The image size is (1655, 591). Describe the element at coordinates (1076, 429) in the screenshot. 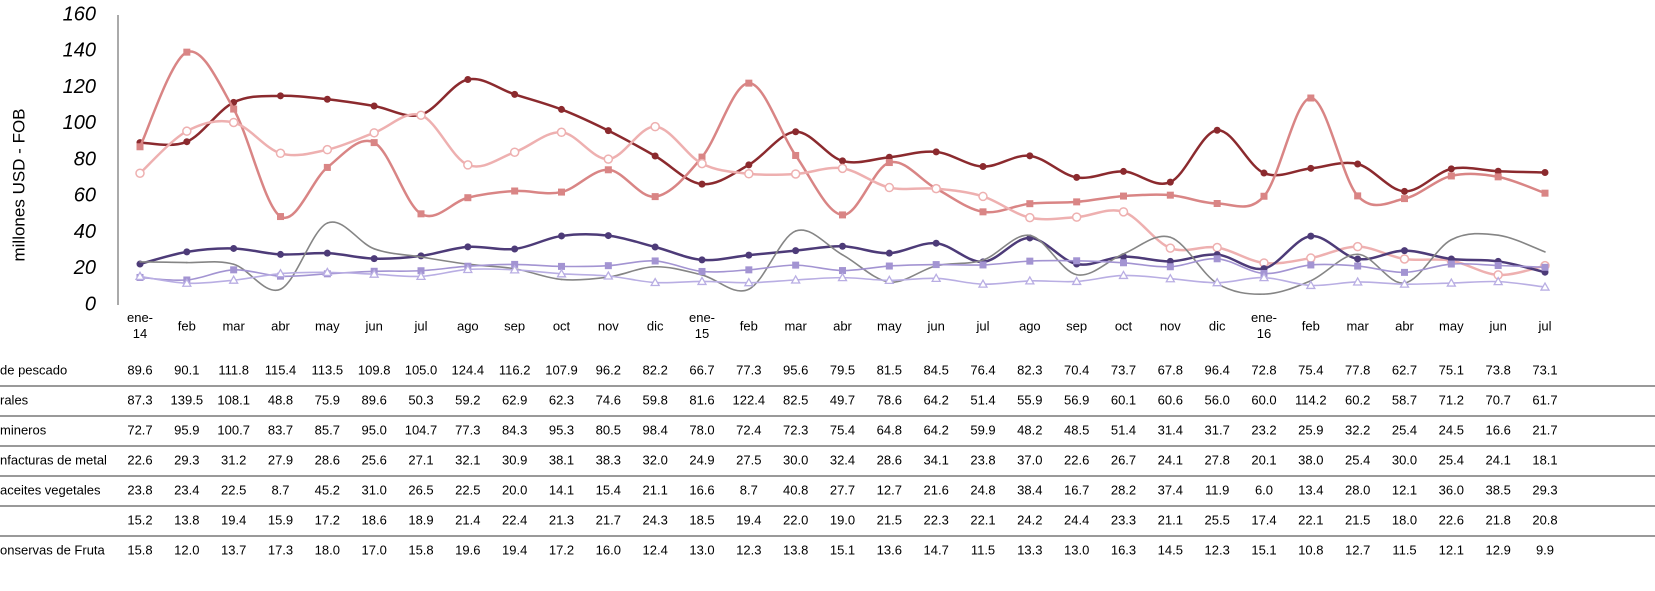

I see `table-cell: 48.5` at that location.